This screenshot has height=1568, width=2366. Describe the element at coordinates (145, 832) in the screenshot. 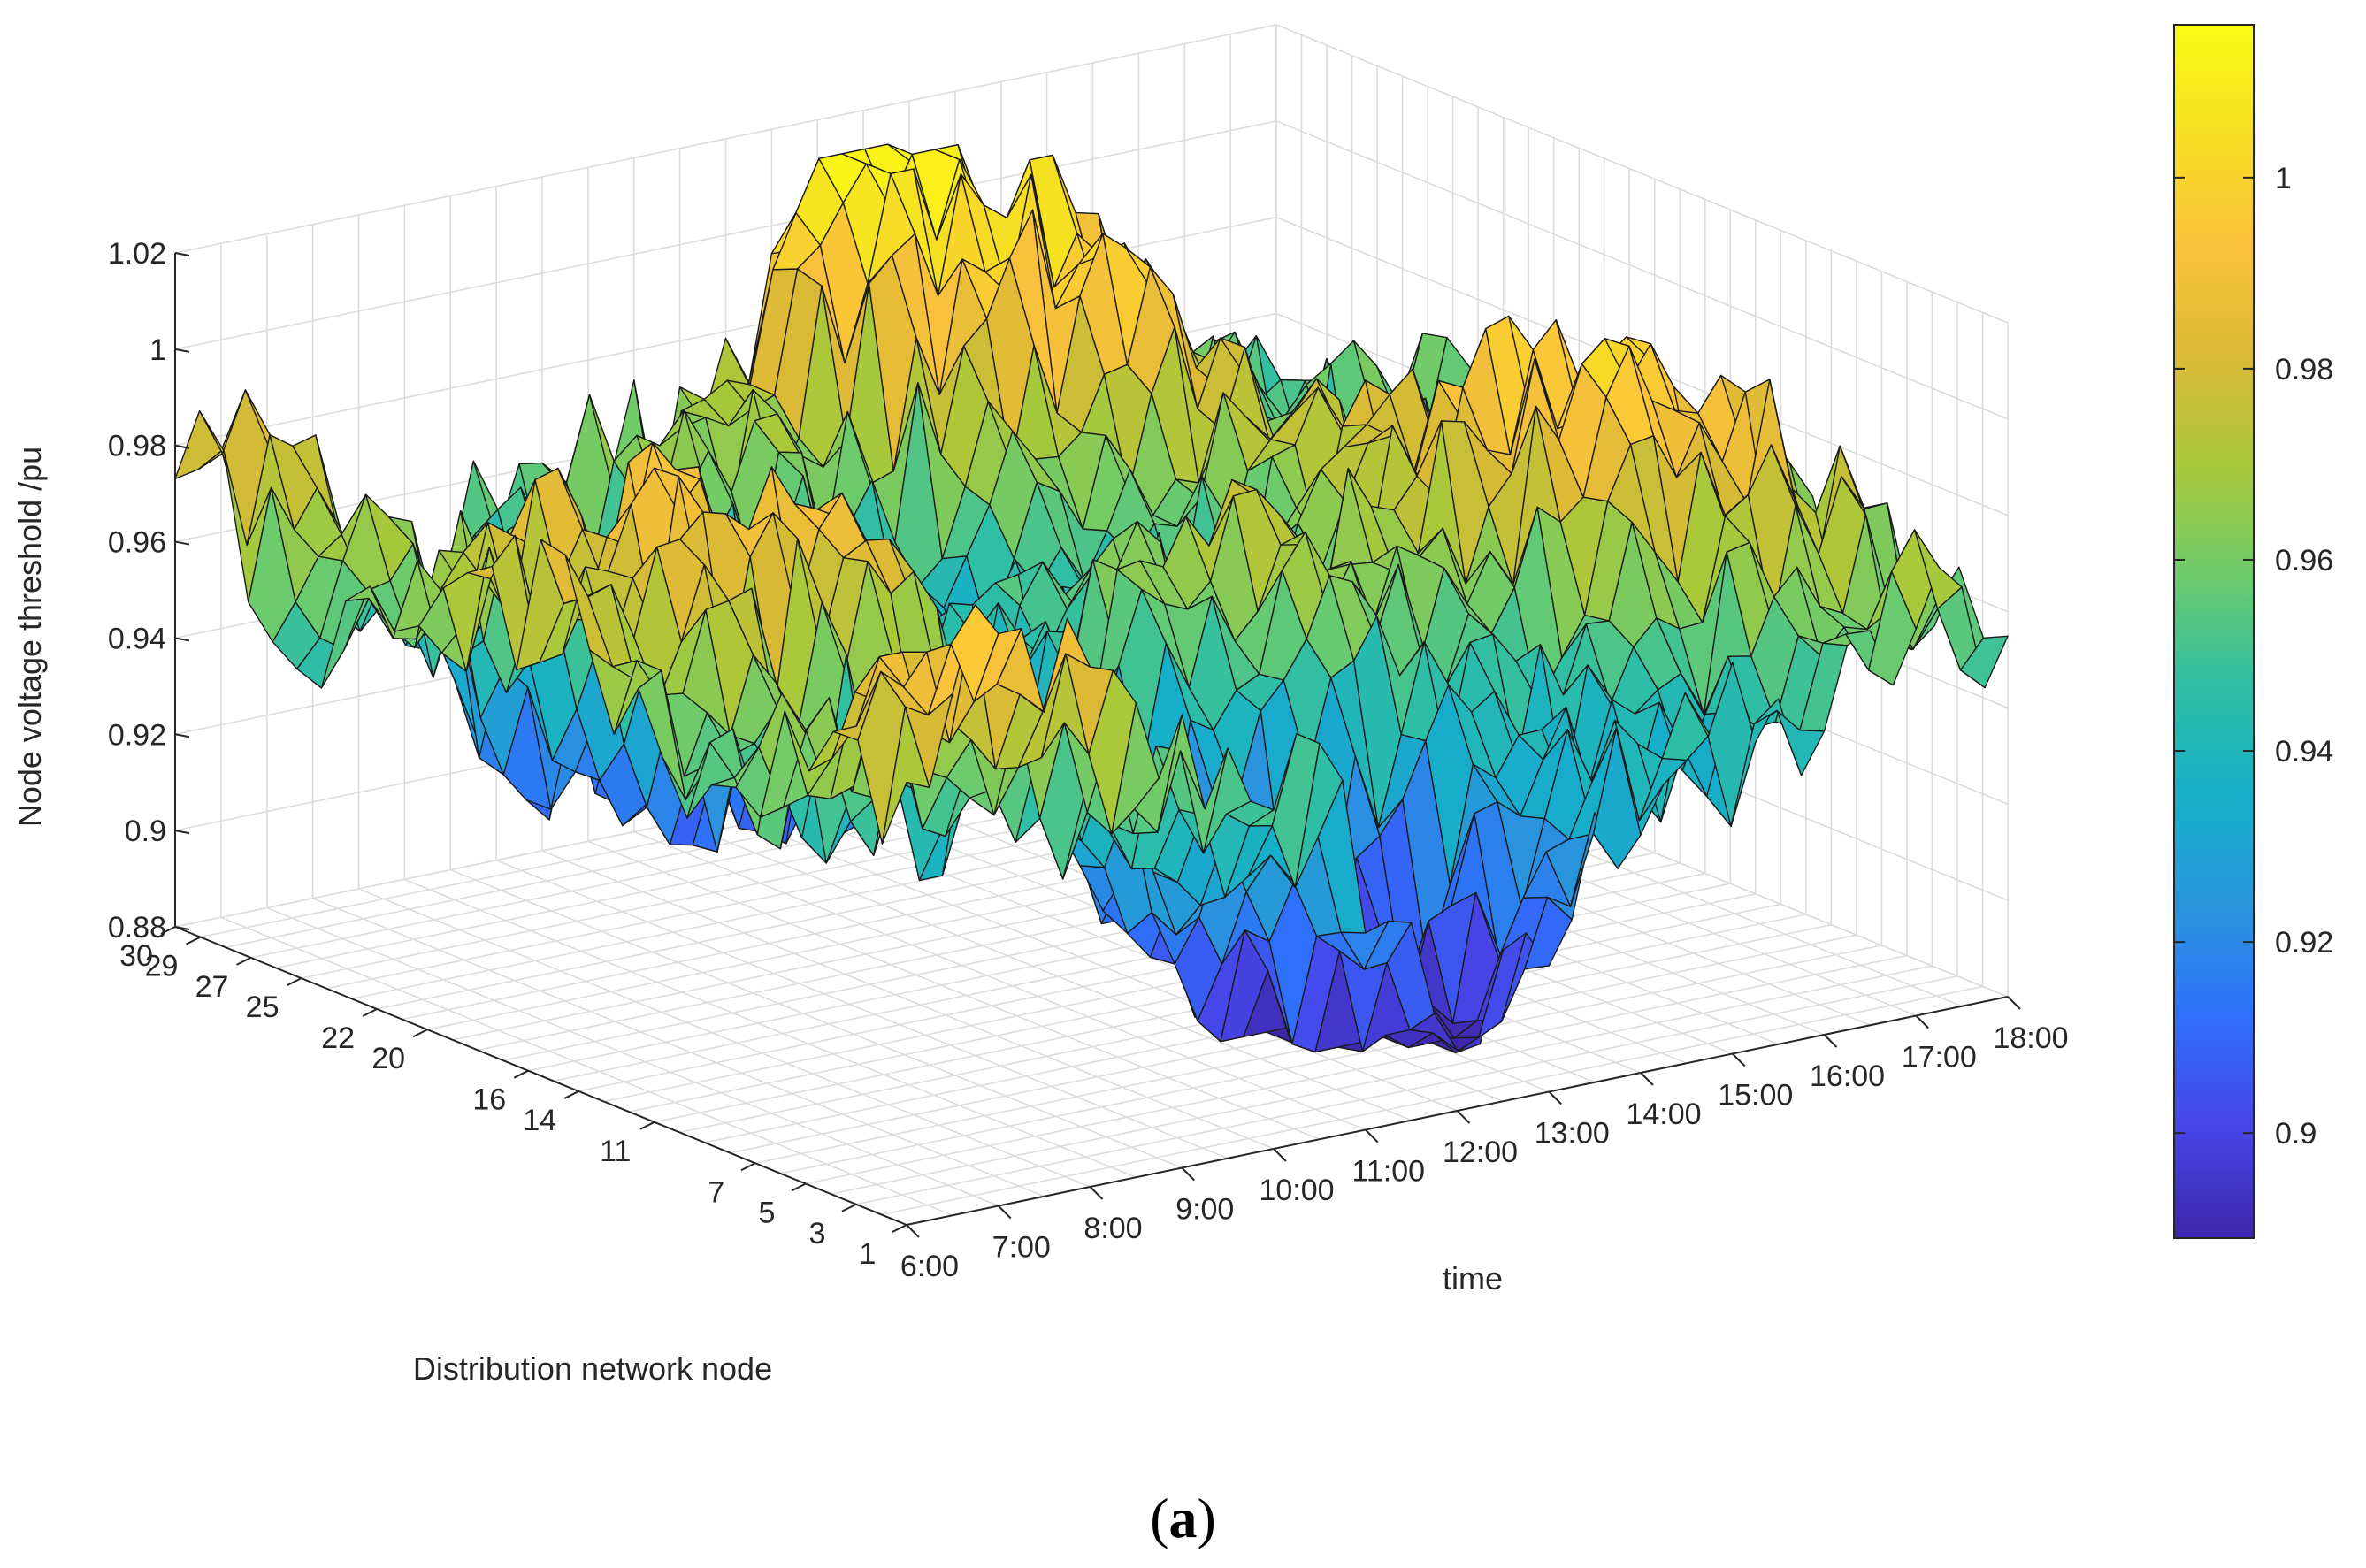

I see `z-tick-label: 0.9` at that location.